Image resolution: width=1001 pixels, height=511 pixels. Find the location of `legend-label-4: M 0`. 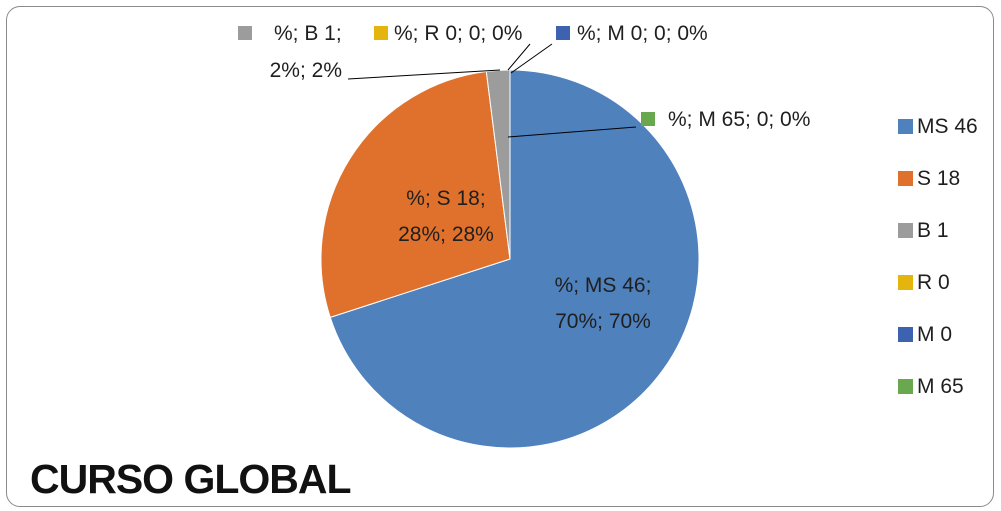

legend-label-4: M 0 is located at coordinates (934, 334).